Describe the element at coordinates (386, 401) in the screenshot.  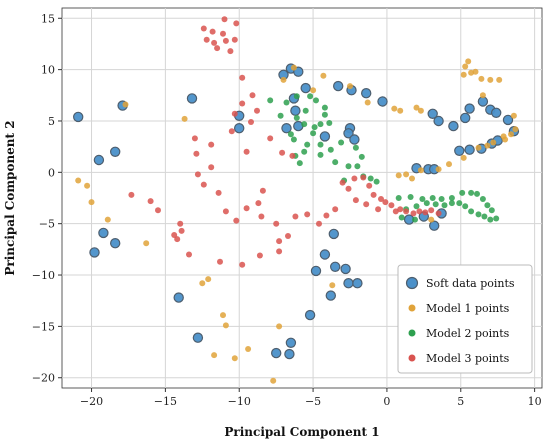
I see `x-tick-label: 0` at that location.